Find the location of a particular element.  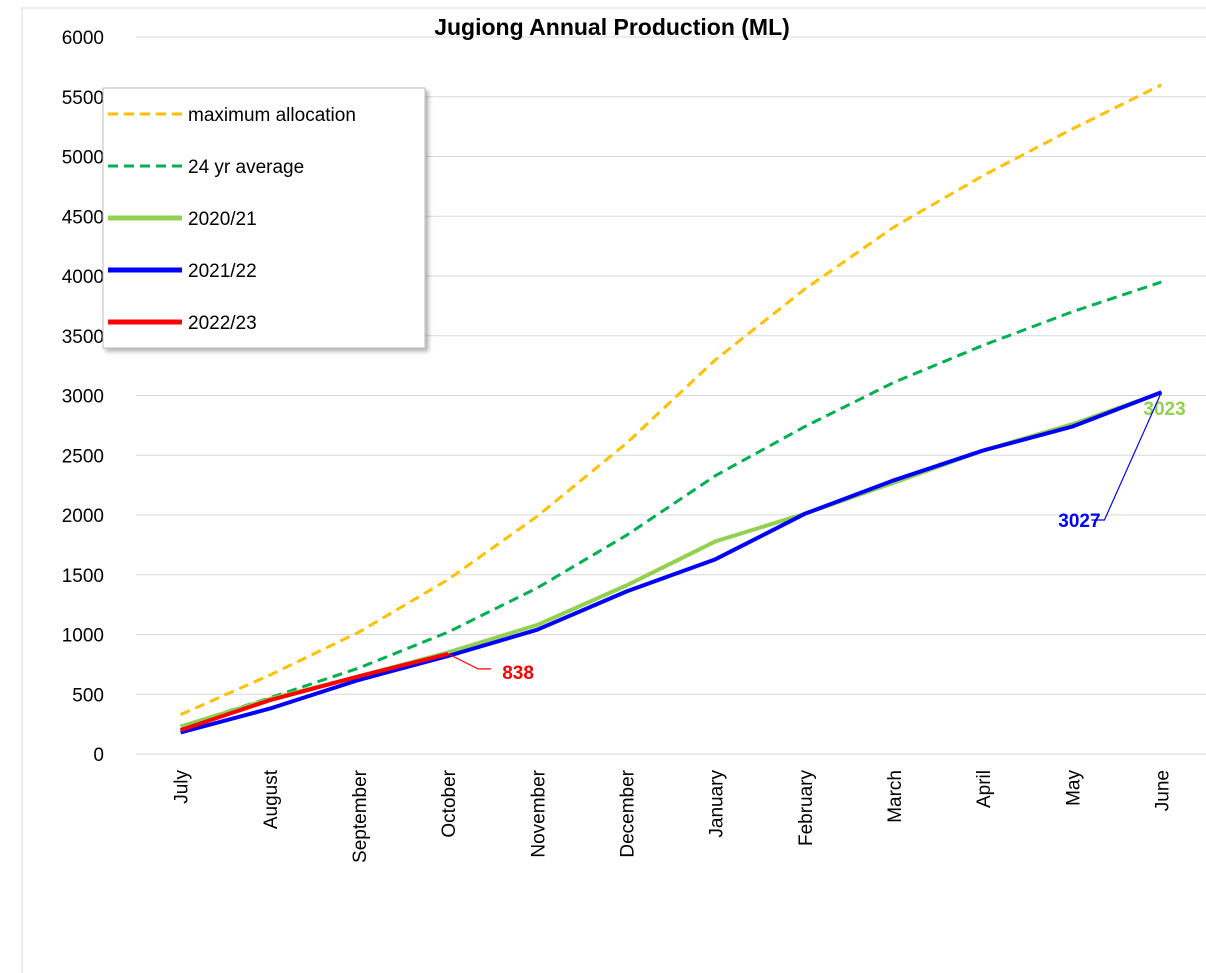

x-tick-label: November is located at coordinates (538, 813).